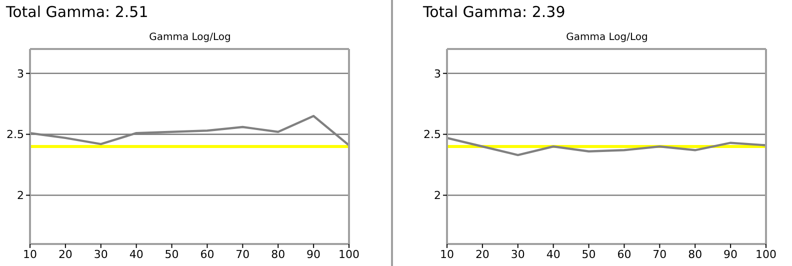 This screenshot has height=266, width=792. I want to click on line-series, so click(606, 146).